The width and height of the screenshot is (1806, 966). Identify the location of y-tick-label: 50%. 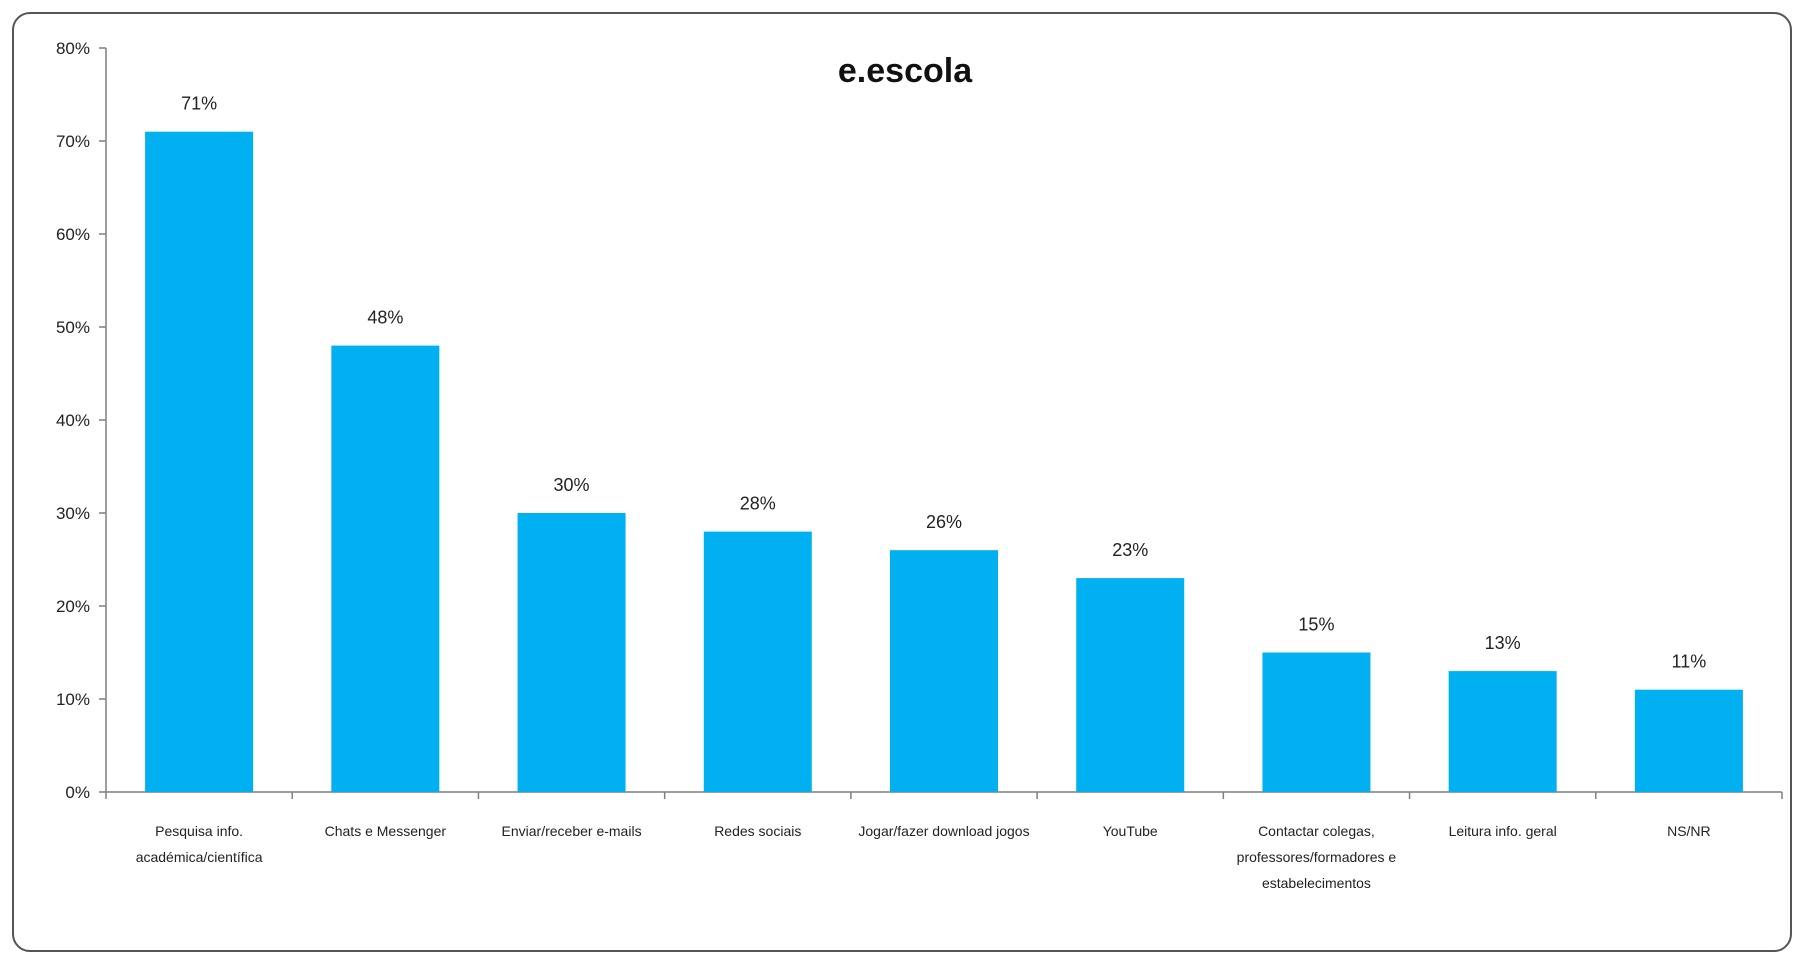
(73, 327).